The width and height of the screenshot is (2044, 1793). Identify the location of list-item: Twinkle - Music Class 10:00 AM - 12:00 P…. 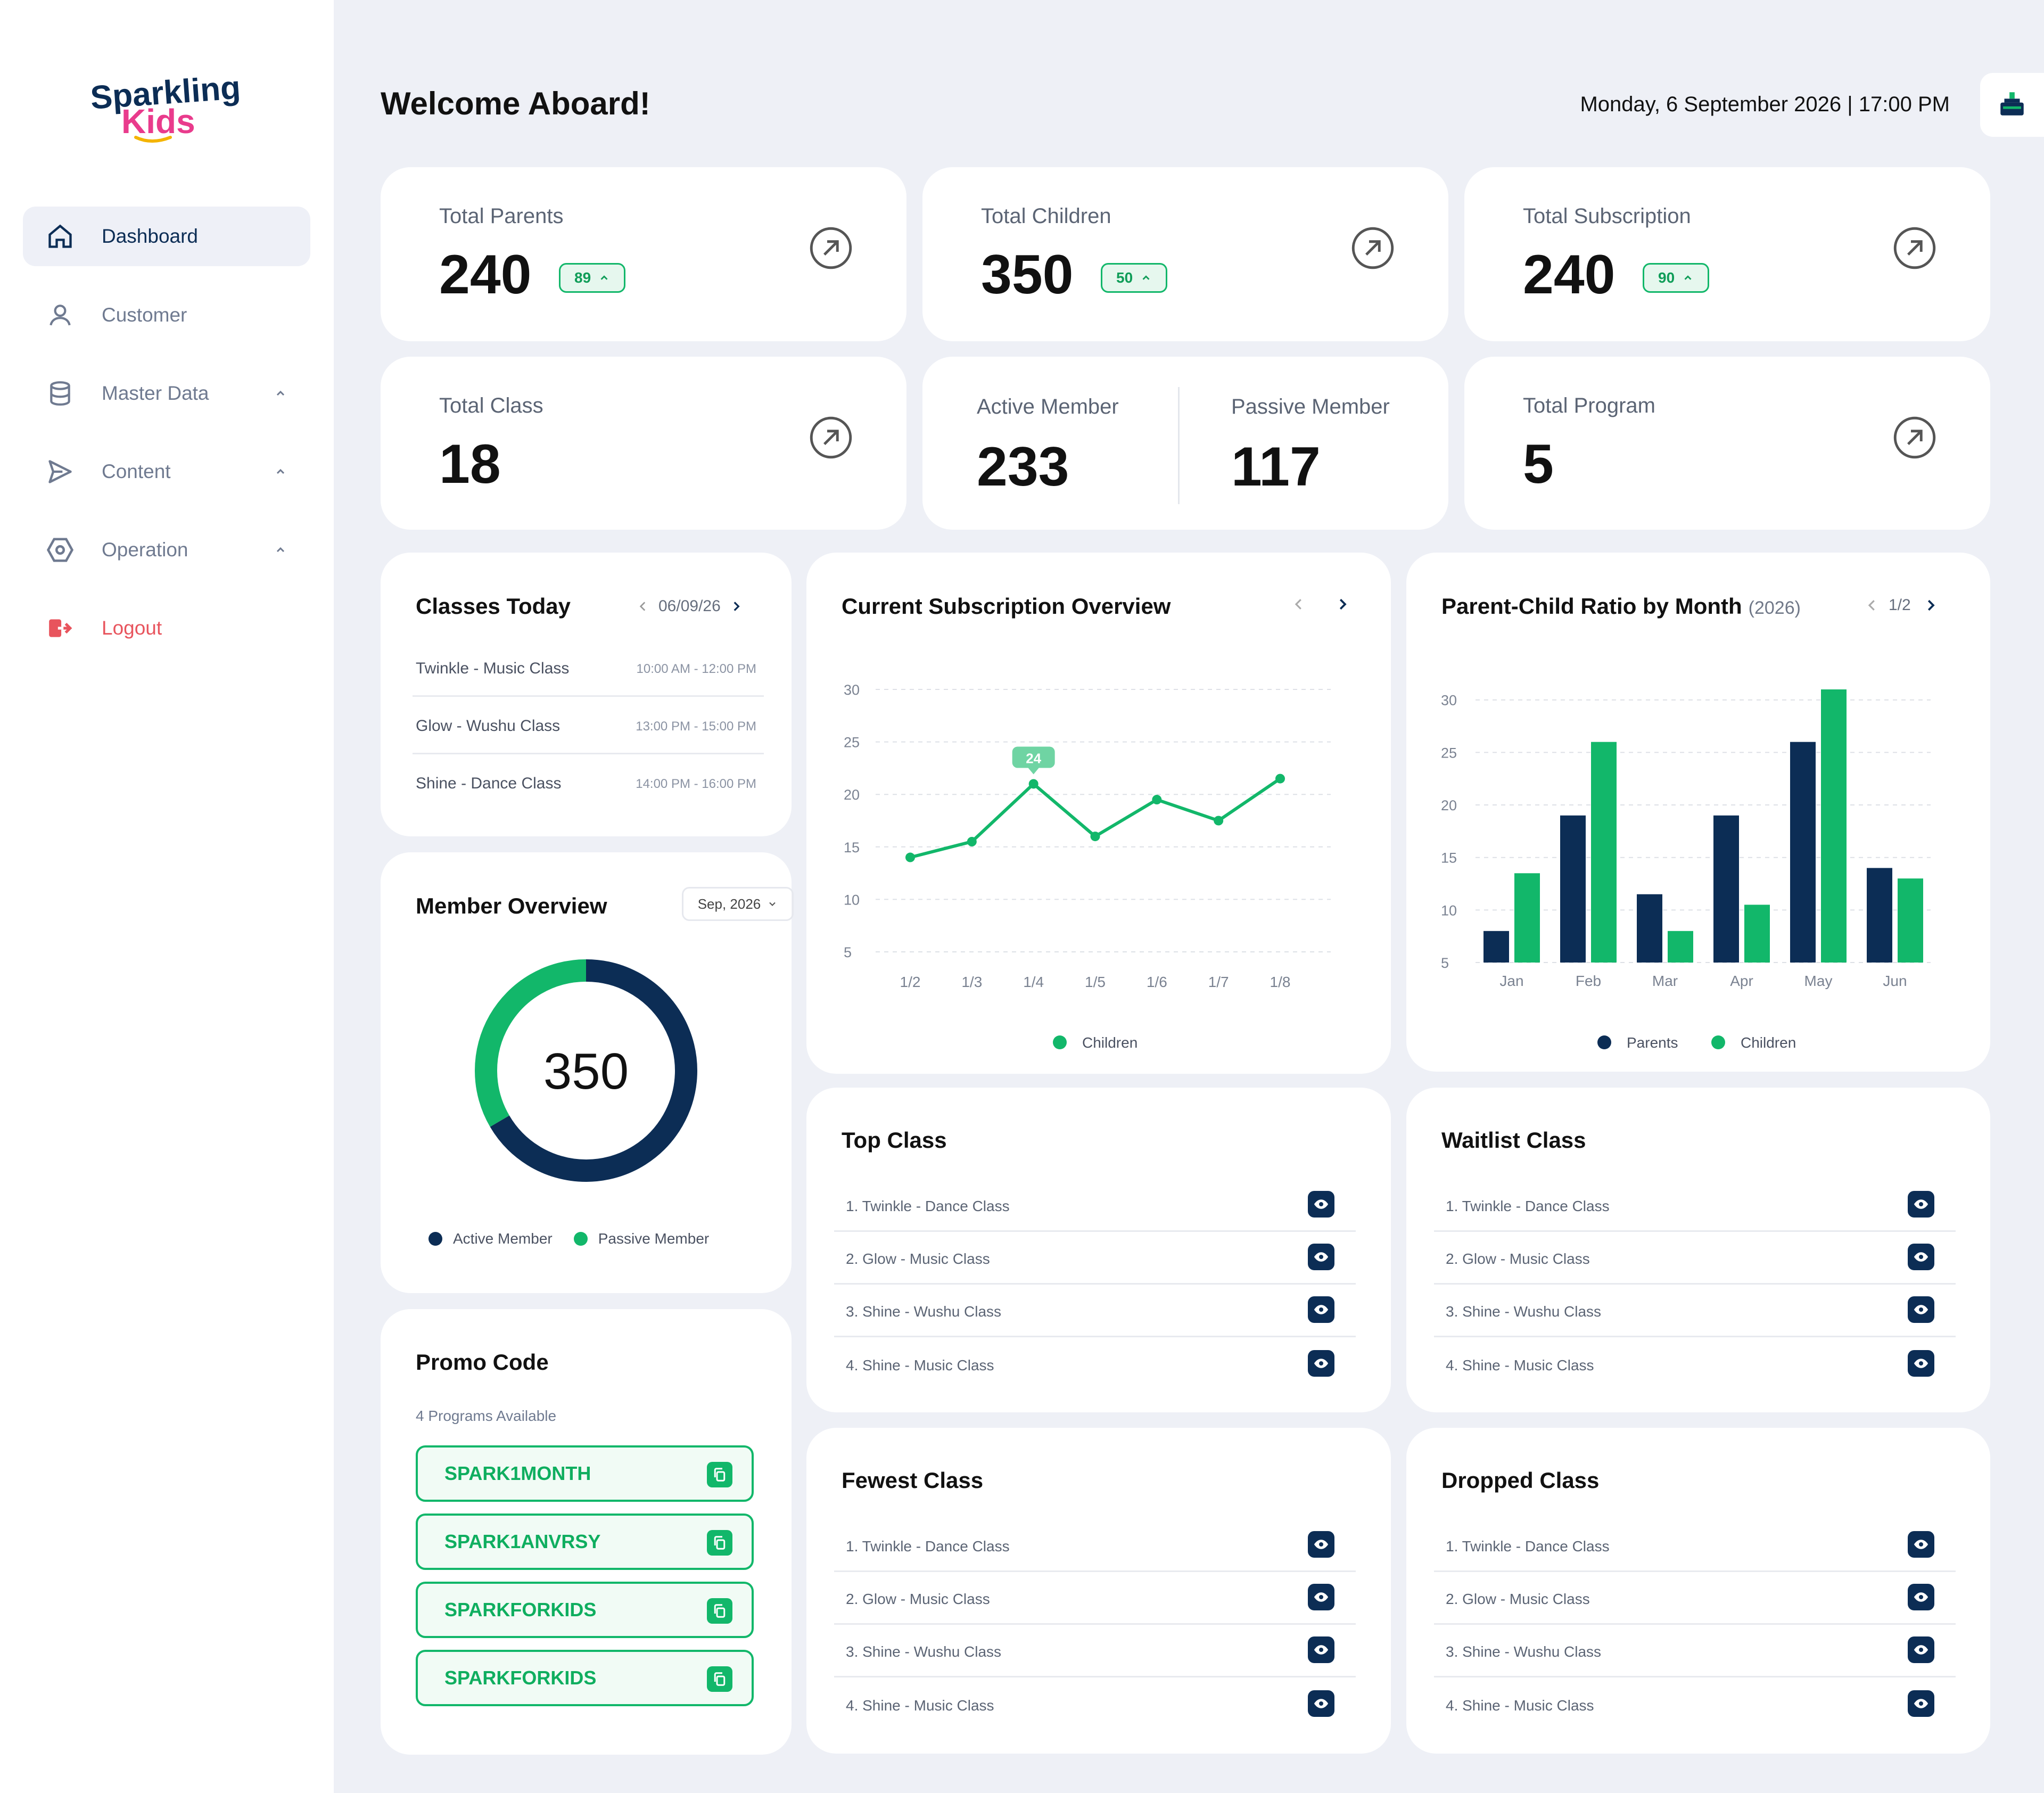
(588, 668).